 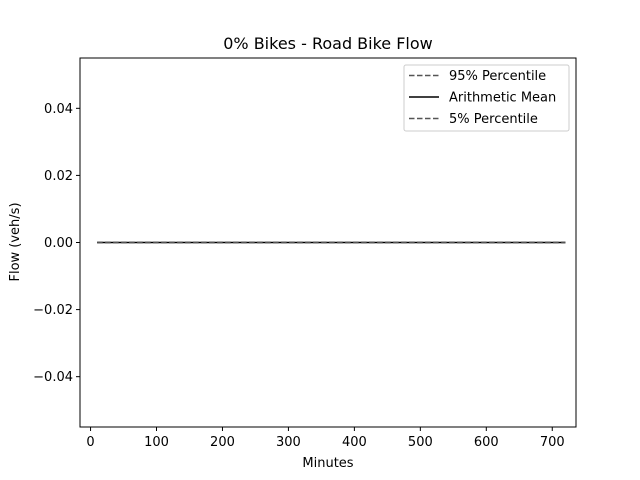 I want to click on y-tick-label: 0.04, so click(x=58, y=109).